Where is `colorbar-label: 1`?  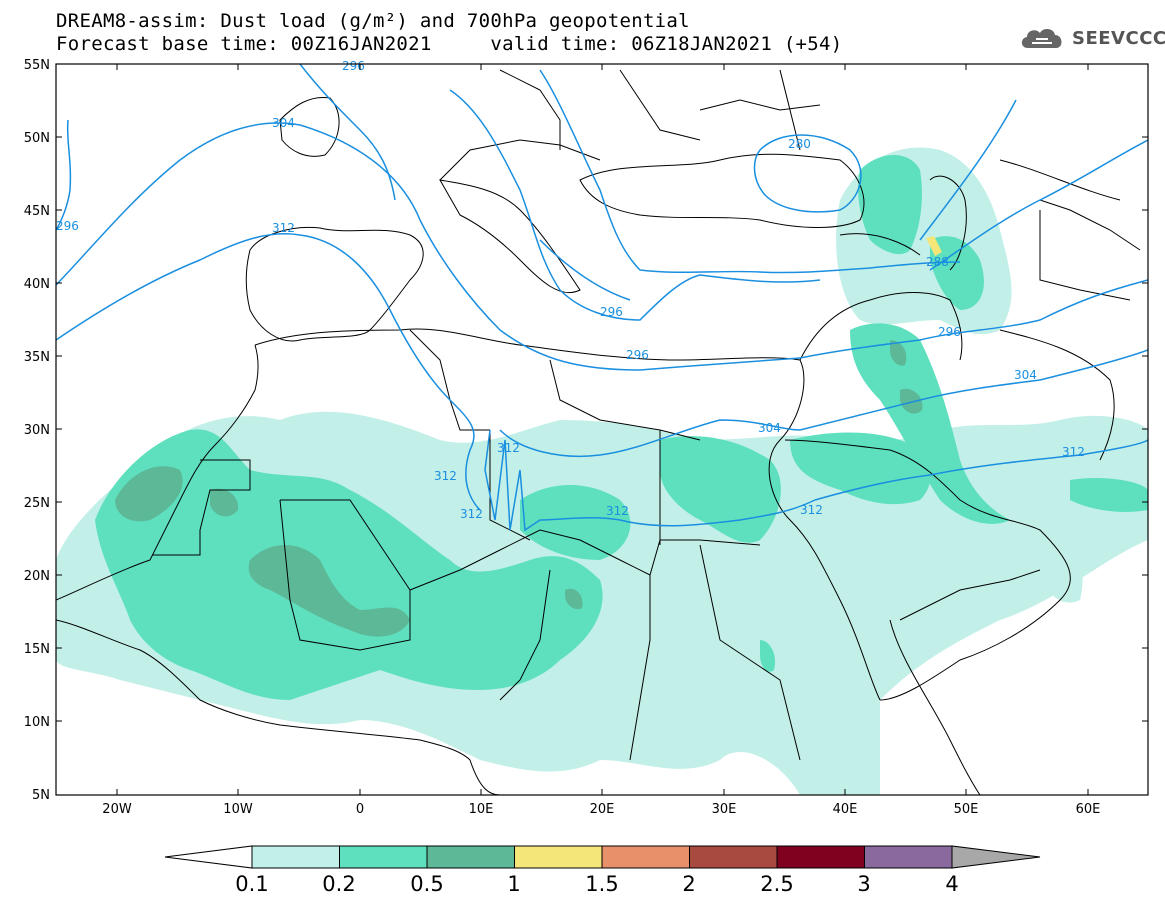
colorbar-label: 1 is located at coordinates (513, 884).